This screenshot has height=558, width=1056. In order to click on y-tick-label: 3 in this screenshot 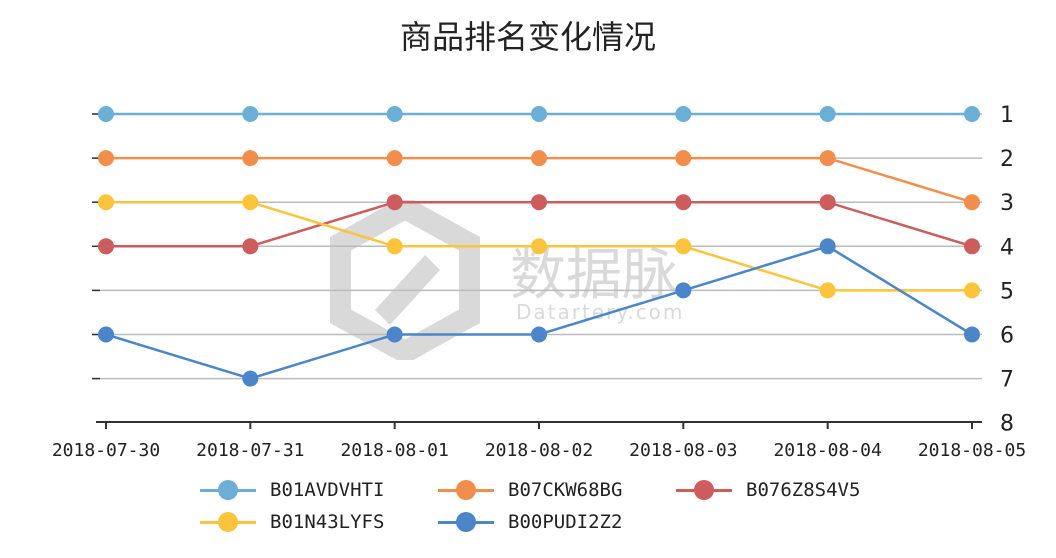, I will do `click(1007, 203)`.